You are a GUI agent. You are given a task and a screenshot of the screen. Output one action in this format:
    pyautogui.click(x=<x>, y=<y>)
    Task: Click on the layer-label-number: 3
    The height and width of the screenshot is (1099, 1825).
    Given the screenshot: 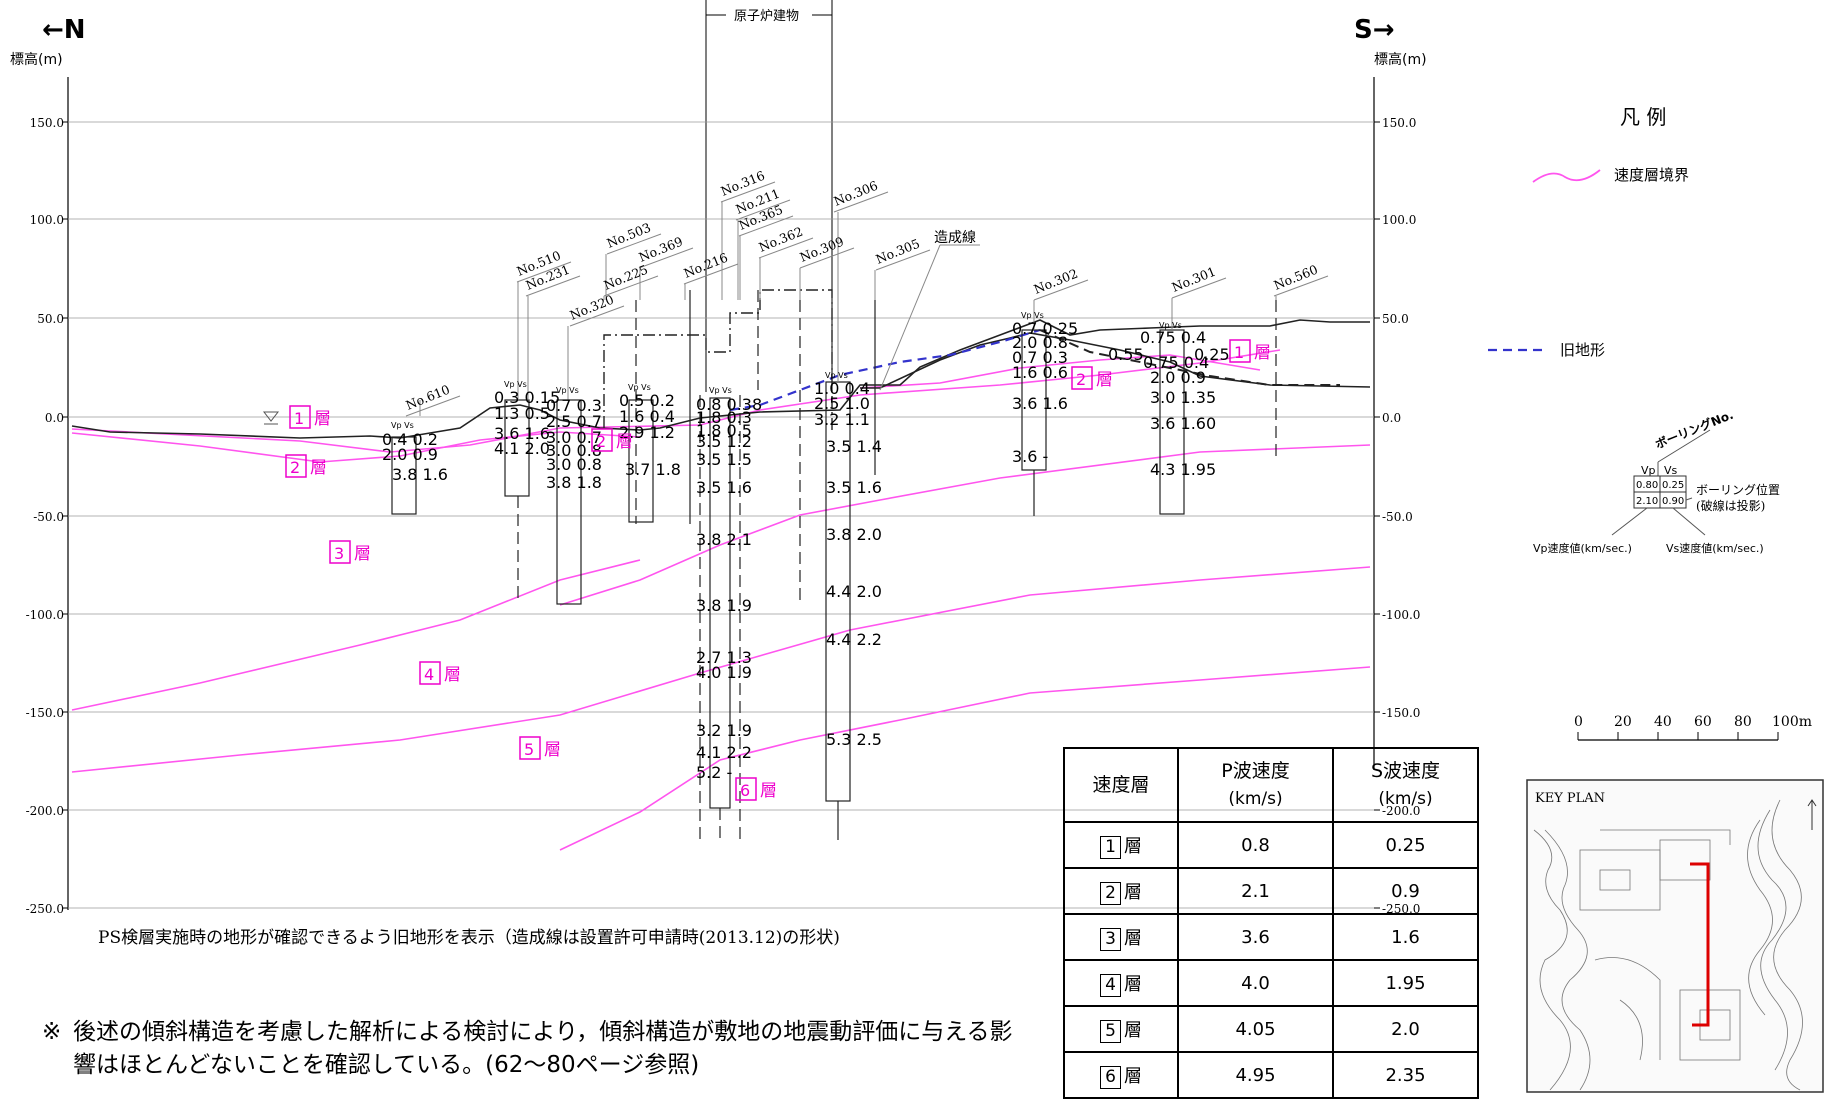 What is the action you would take?
    pyautogui.click(x=339, y=553)
    